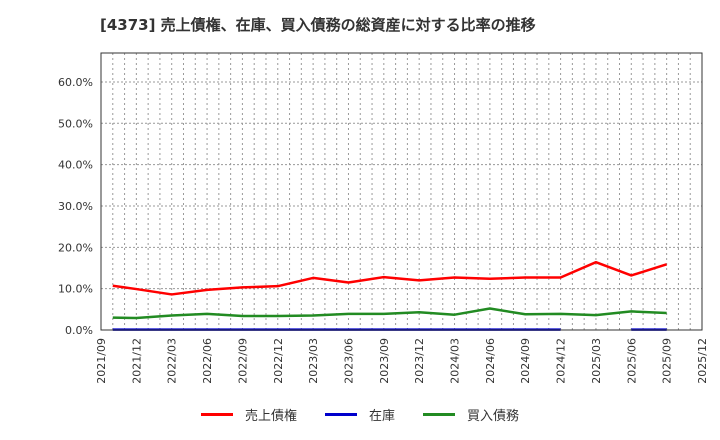 This screenshot has height=440, width=720. Describe the element at coordinates (384, 361) in the screenshot. I see `x-tick-label: 2023/09` at that location.